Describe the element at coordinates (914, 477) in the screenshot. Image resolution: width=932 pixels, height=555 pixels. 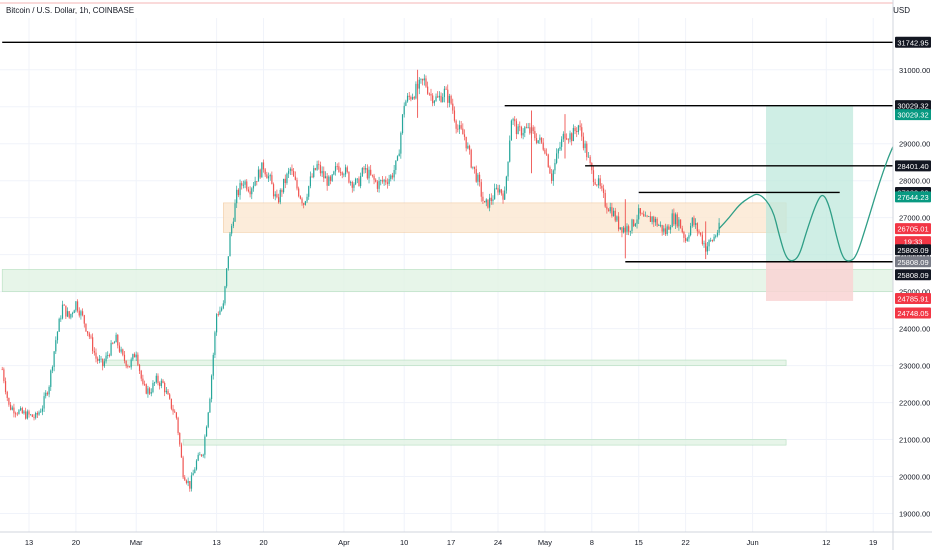
I see `y-tick-label: 20000.00` at that location.